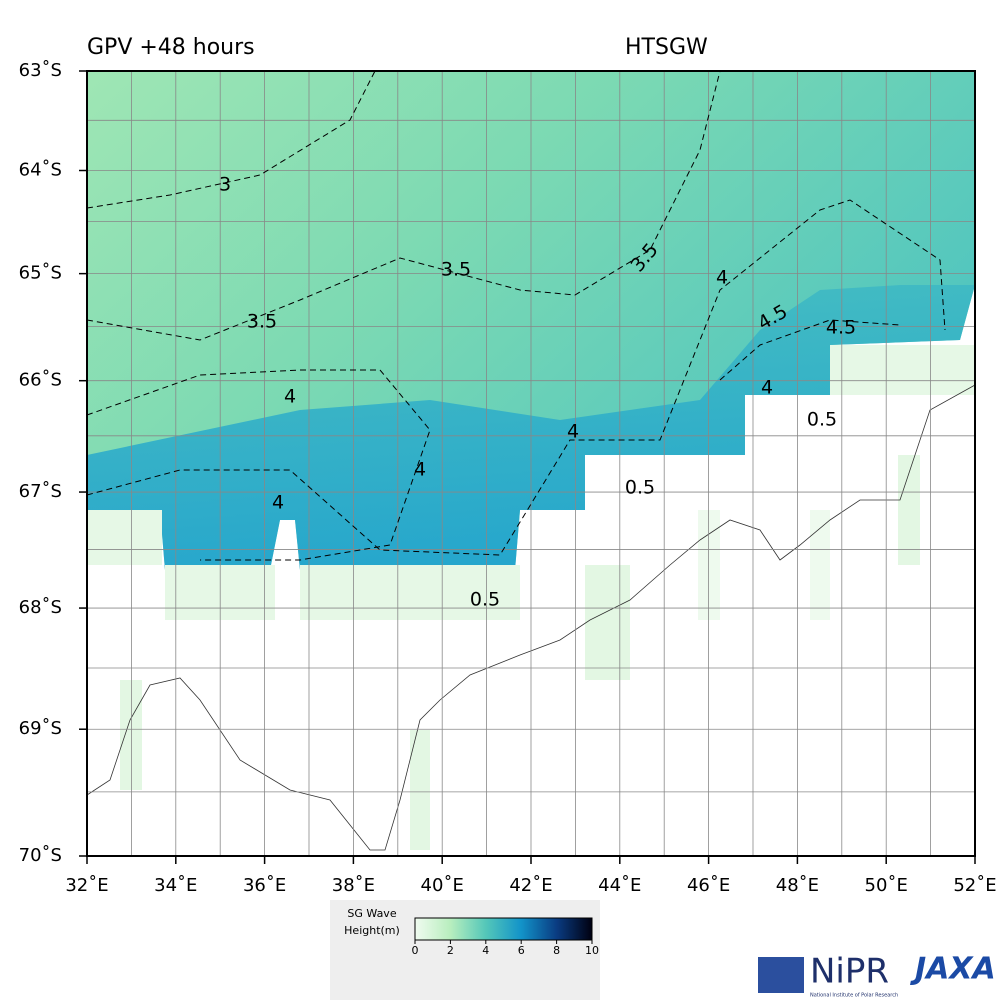 Image resolution: width=1000 pixels, height=1000 pixels. I want to click on lat-label: 66˚S, so click(40, 380).